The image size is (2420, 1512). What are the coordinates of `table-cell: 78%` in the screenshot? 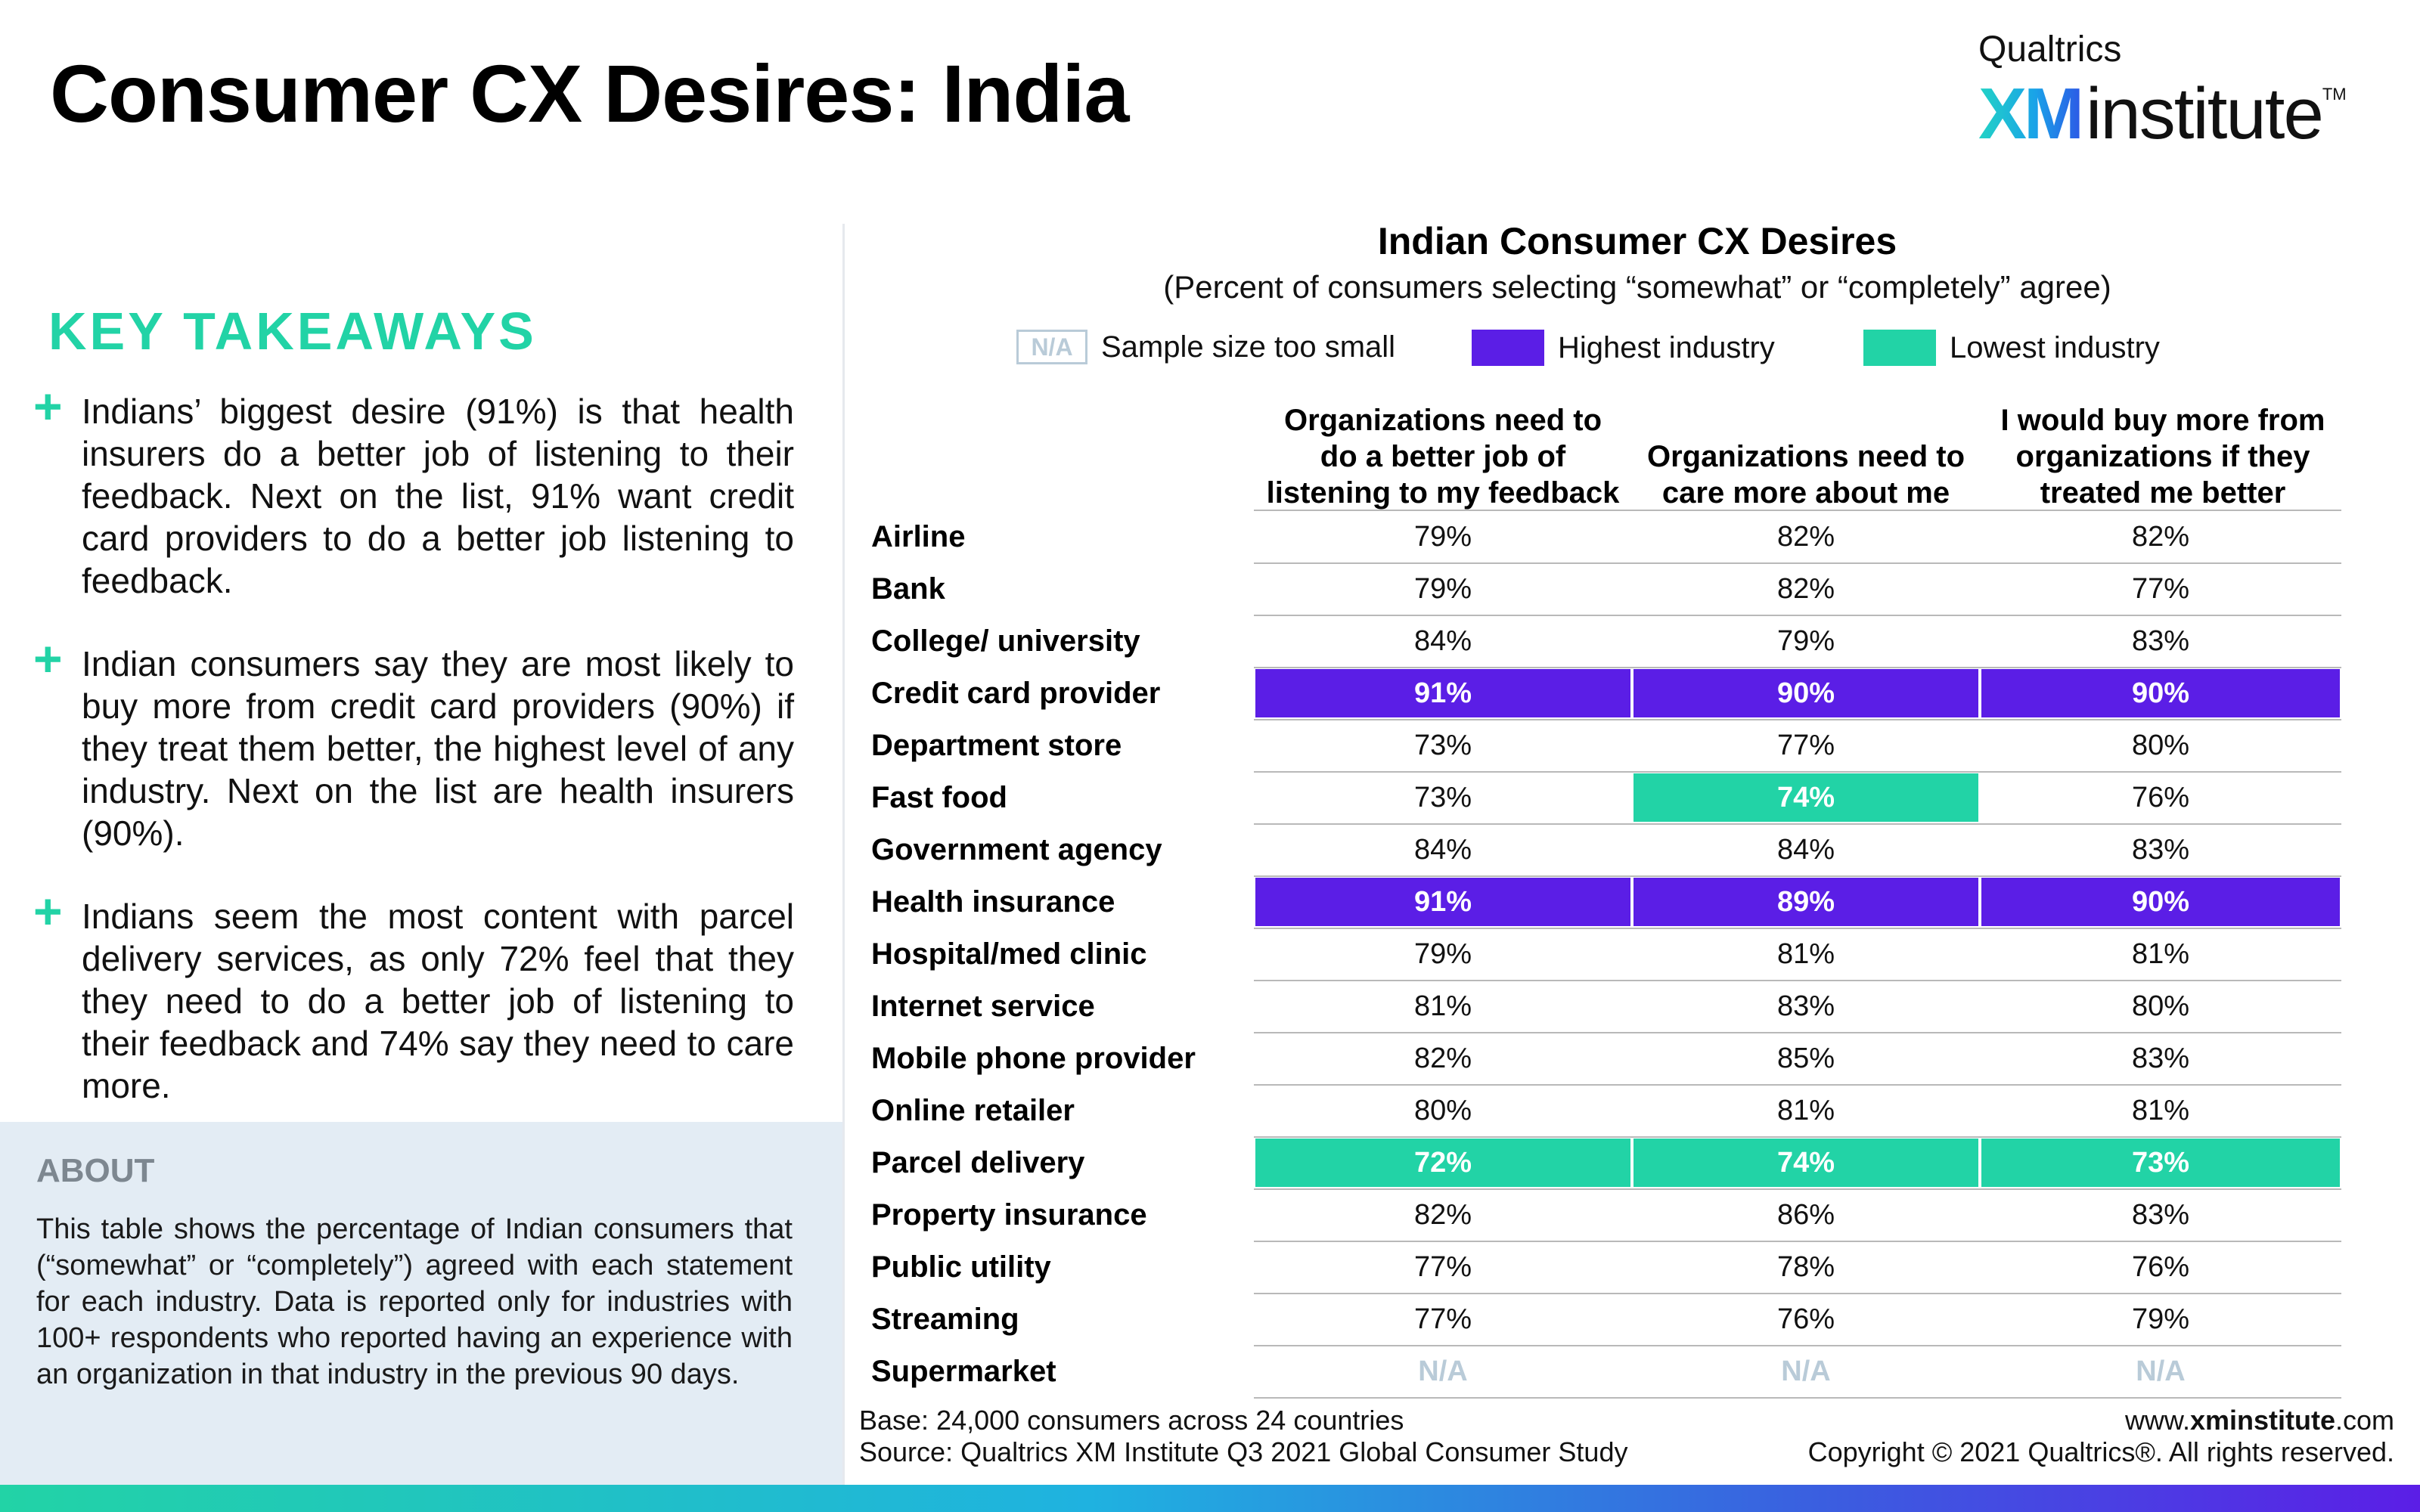 It's located at (1805, 1267).